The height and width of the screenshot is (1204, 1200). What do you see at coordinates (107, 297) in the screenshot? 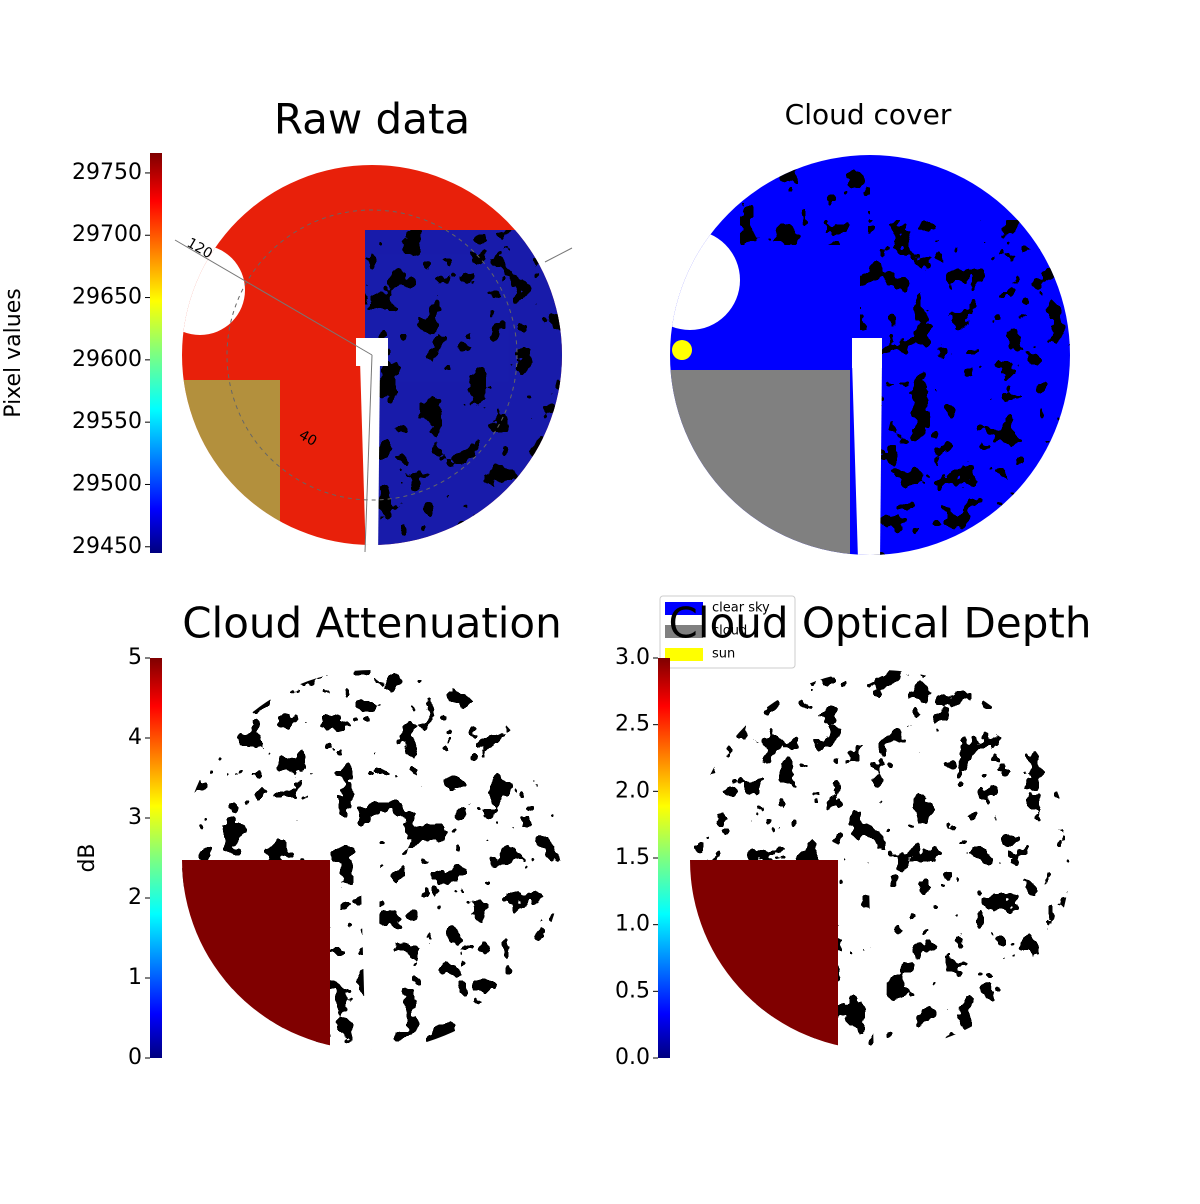
I see `colorbar-tick-label: 29650` at bounding box center [107, 297].